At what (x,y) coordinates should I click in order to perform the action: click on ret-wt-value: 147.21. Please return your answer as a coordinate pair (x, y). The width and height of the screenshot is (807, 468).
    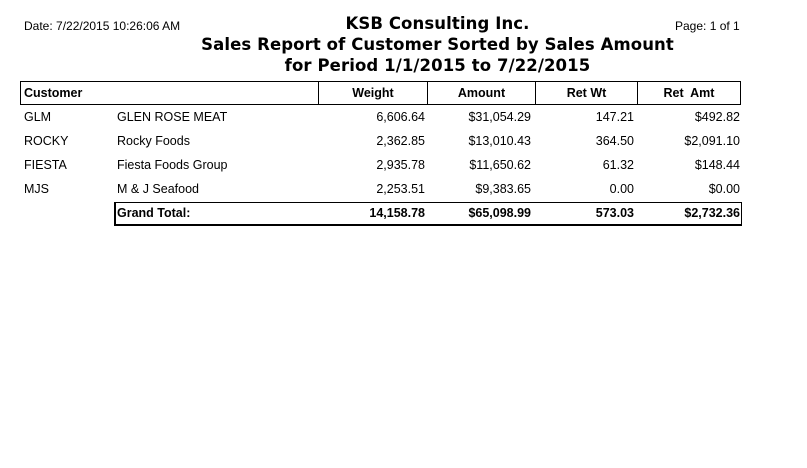
    Looking at the image, I should click on (614, 117).